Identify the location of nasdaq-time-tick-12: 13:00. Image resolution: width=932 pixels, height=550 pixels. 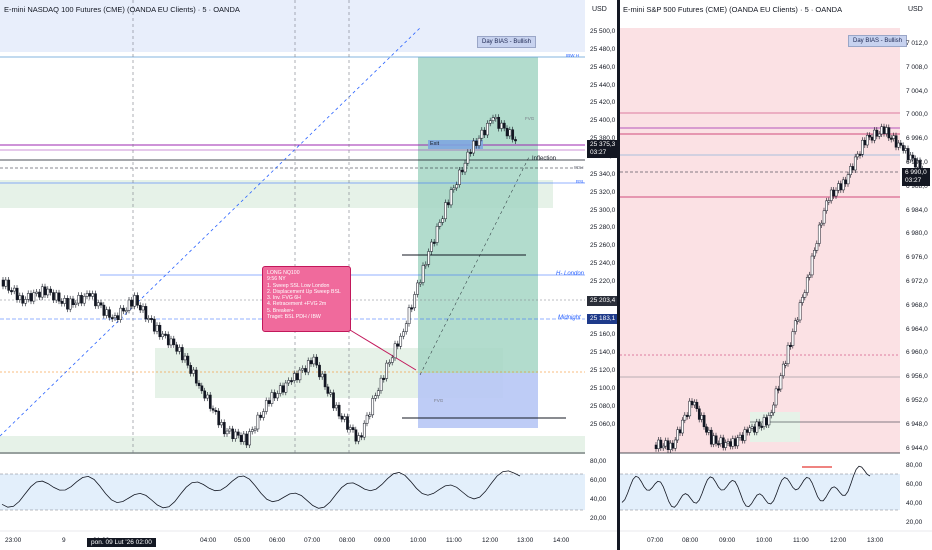
(525, 540).